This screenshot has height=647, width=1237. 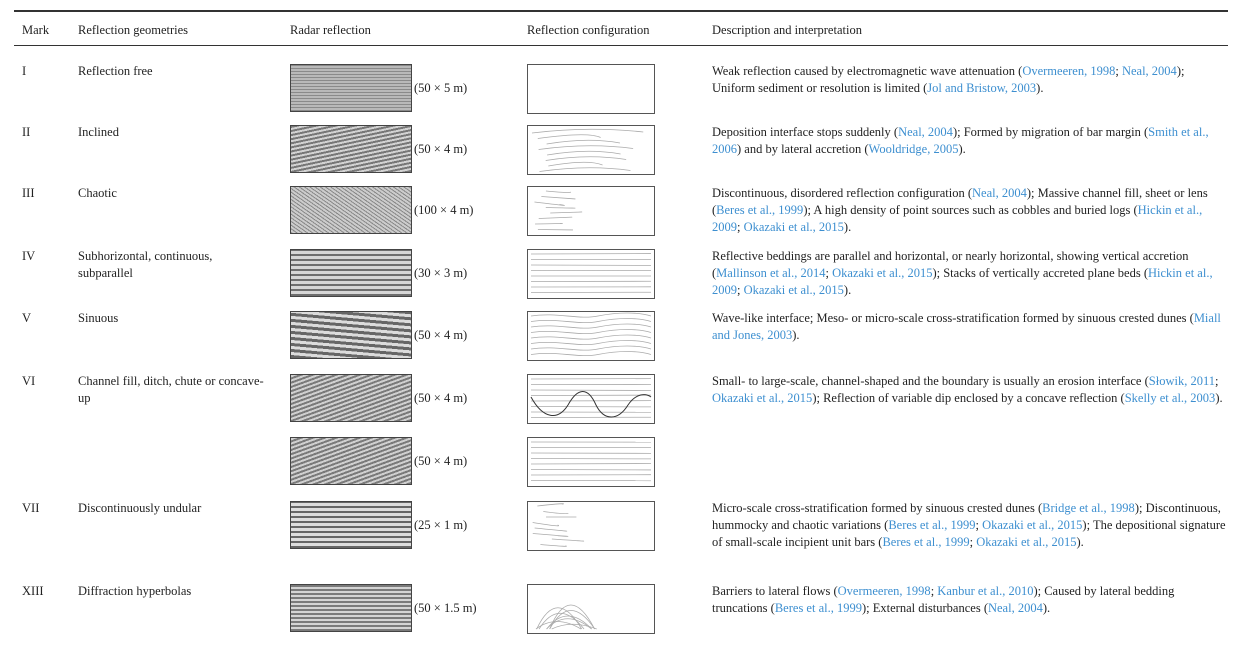 What do you see at coordinates (803, 149) in the screenshot?
I see `description-text: ) and by lateral accretion (` at bounding box center [803, 149].